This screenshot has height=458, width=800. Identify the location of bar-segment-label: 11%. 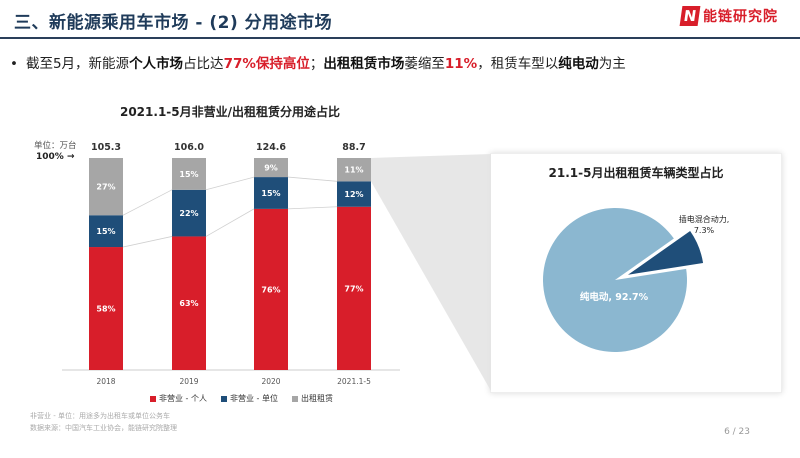
(353, 170).